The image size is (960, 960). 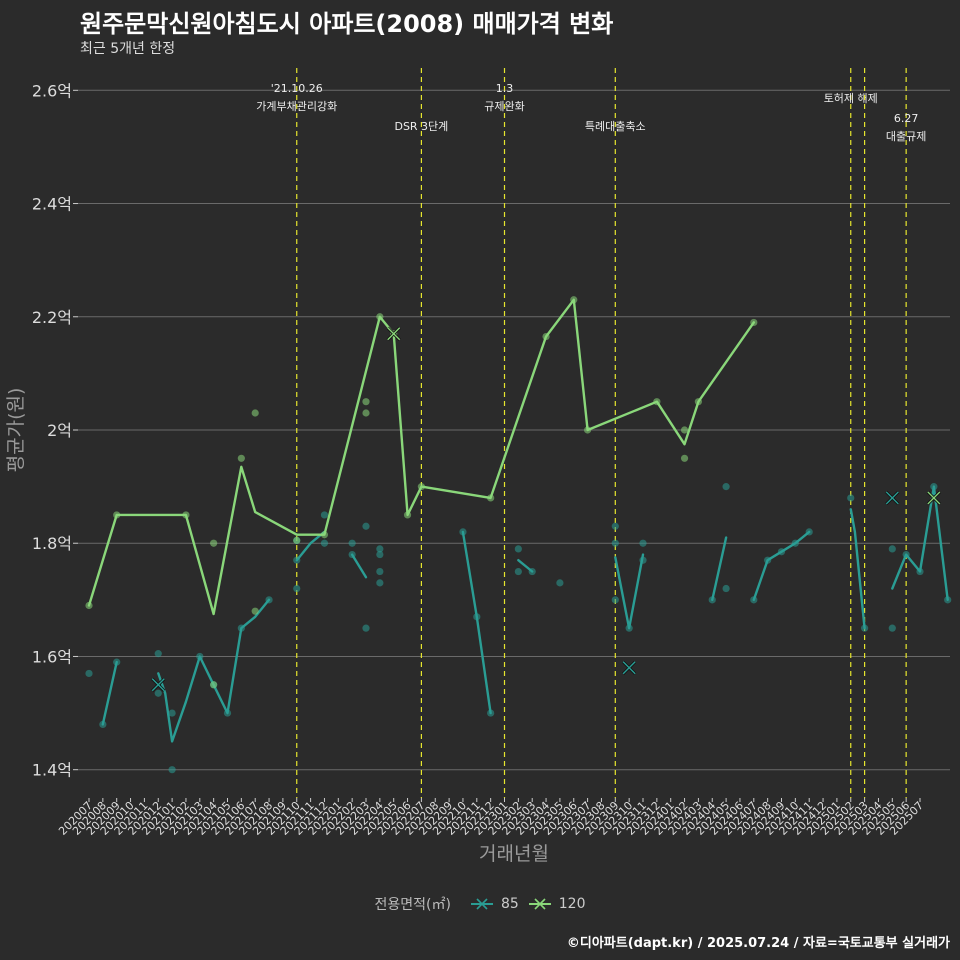 What do you see at coordinates (52, 90) in the screenshot?
I see `y-tick-label: 2.6억` at bounding box center [52, 90].